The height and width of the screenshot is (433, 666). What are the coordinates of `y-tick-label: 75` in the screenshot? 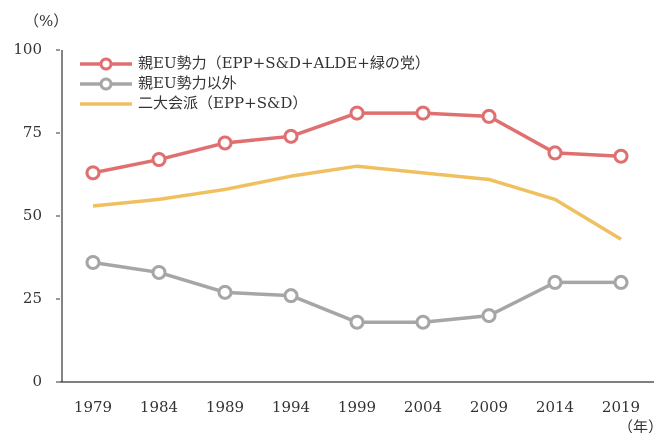 It's located at (32, 132).